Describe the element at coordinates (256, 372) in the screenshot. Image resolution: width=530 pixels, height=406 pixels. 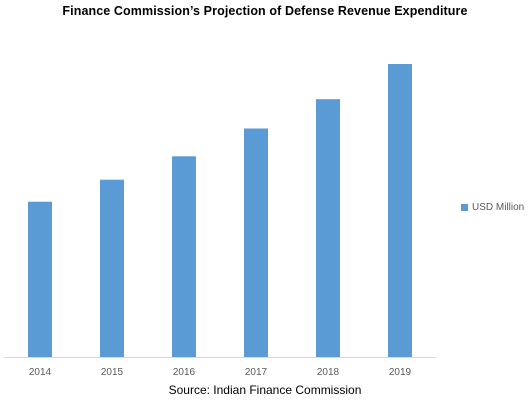
I see `x-tick-label-2017: 2017` at that location.